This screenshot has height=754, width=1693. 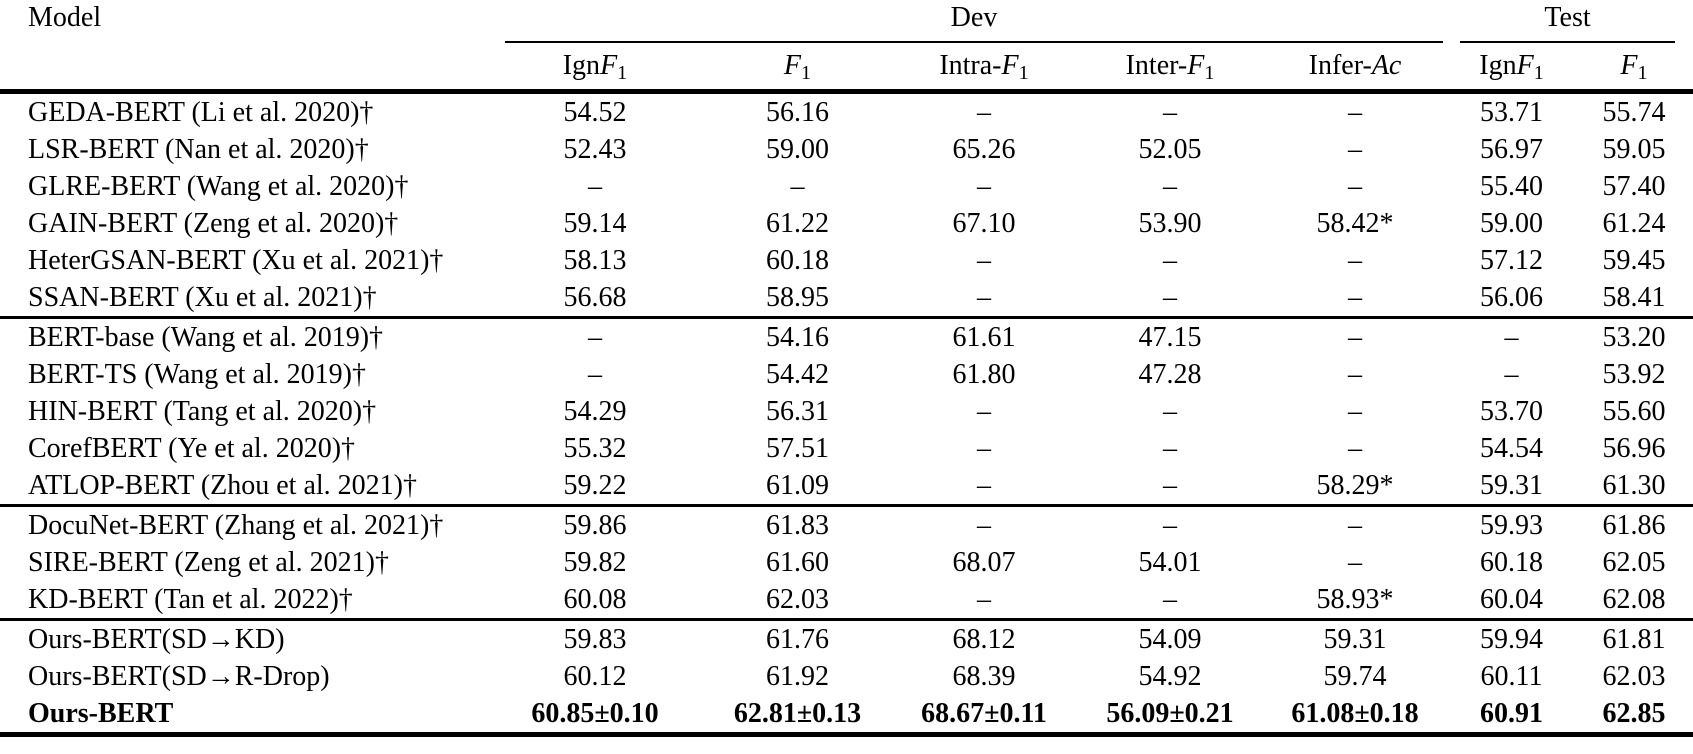 What do you see at coordinates (190, 599) in the screenshot?
I see `model-name: KD-BERT (Tan et al. 2022)†` at bounding box center [190, 599].